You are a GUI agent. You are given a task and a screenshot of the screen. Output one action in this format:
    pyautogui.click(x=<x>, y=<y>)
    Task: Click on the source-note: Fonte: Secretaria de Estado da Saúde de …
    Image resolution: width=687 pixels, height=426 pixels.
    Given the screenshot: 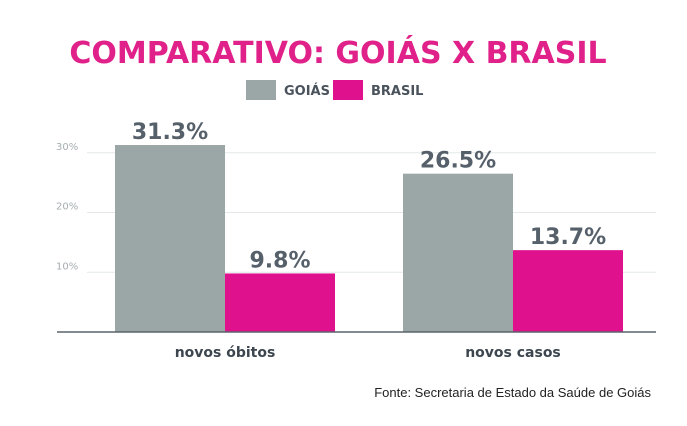 What is the action you would take?
    pyautogui.click(x=512, y=392)
    